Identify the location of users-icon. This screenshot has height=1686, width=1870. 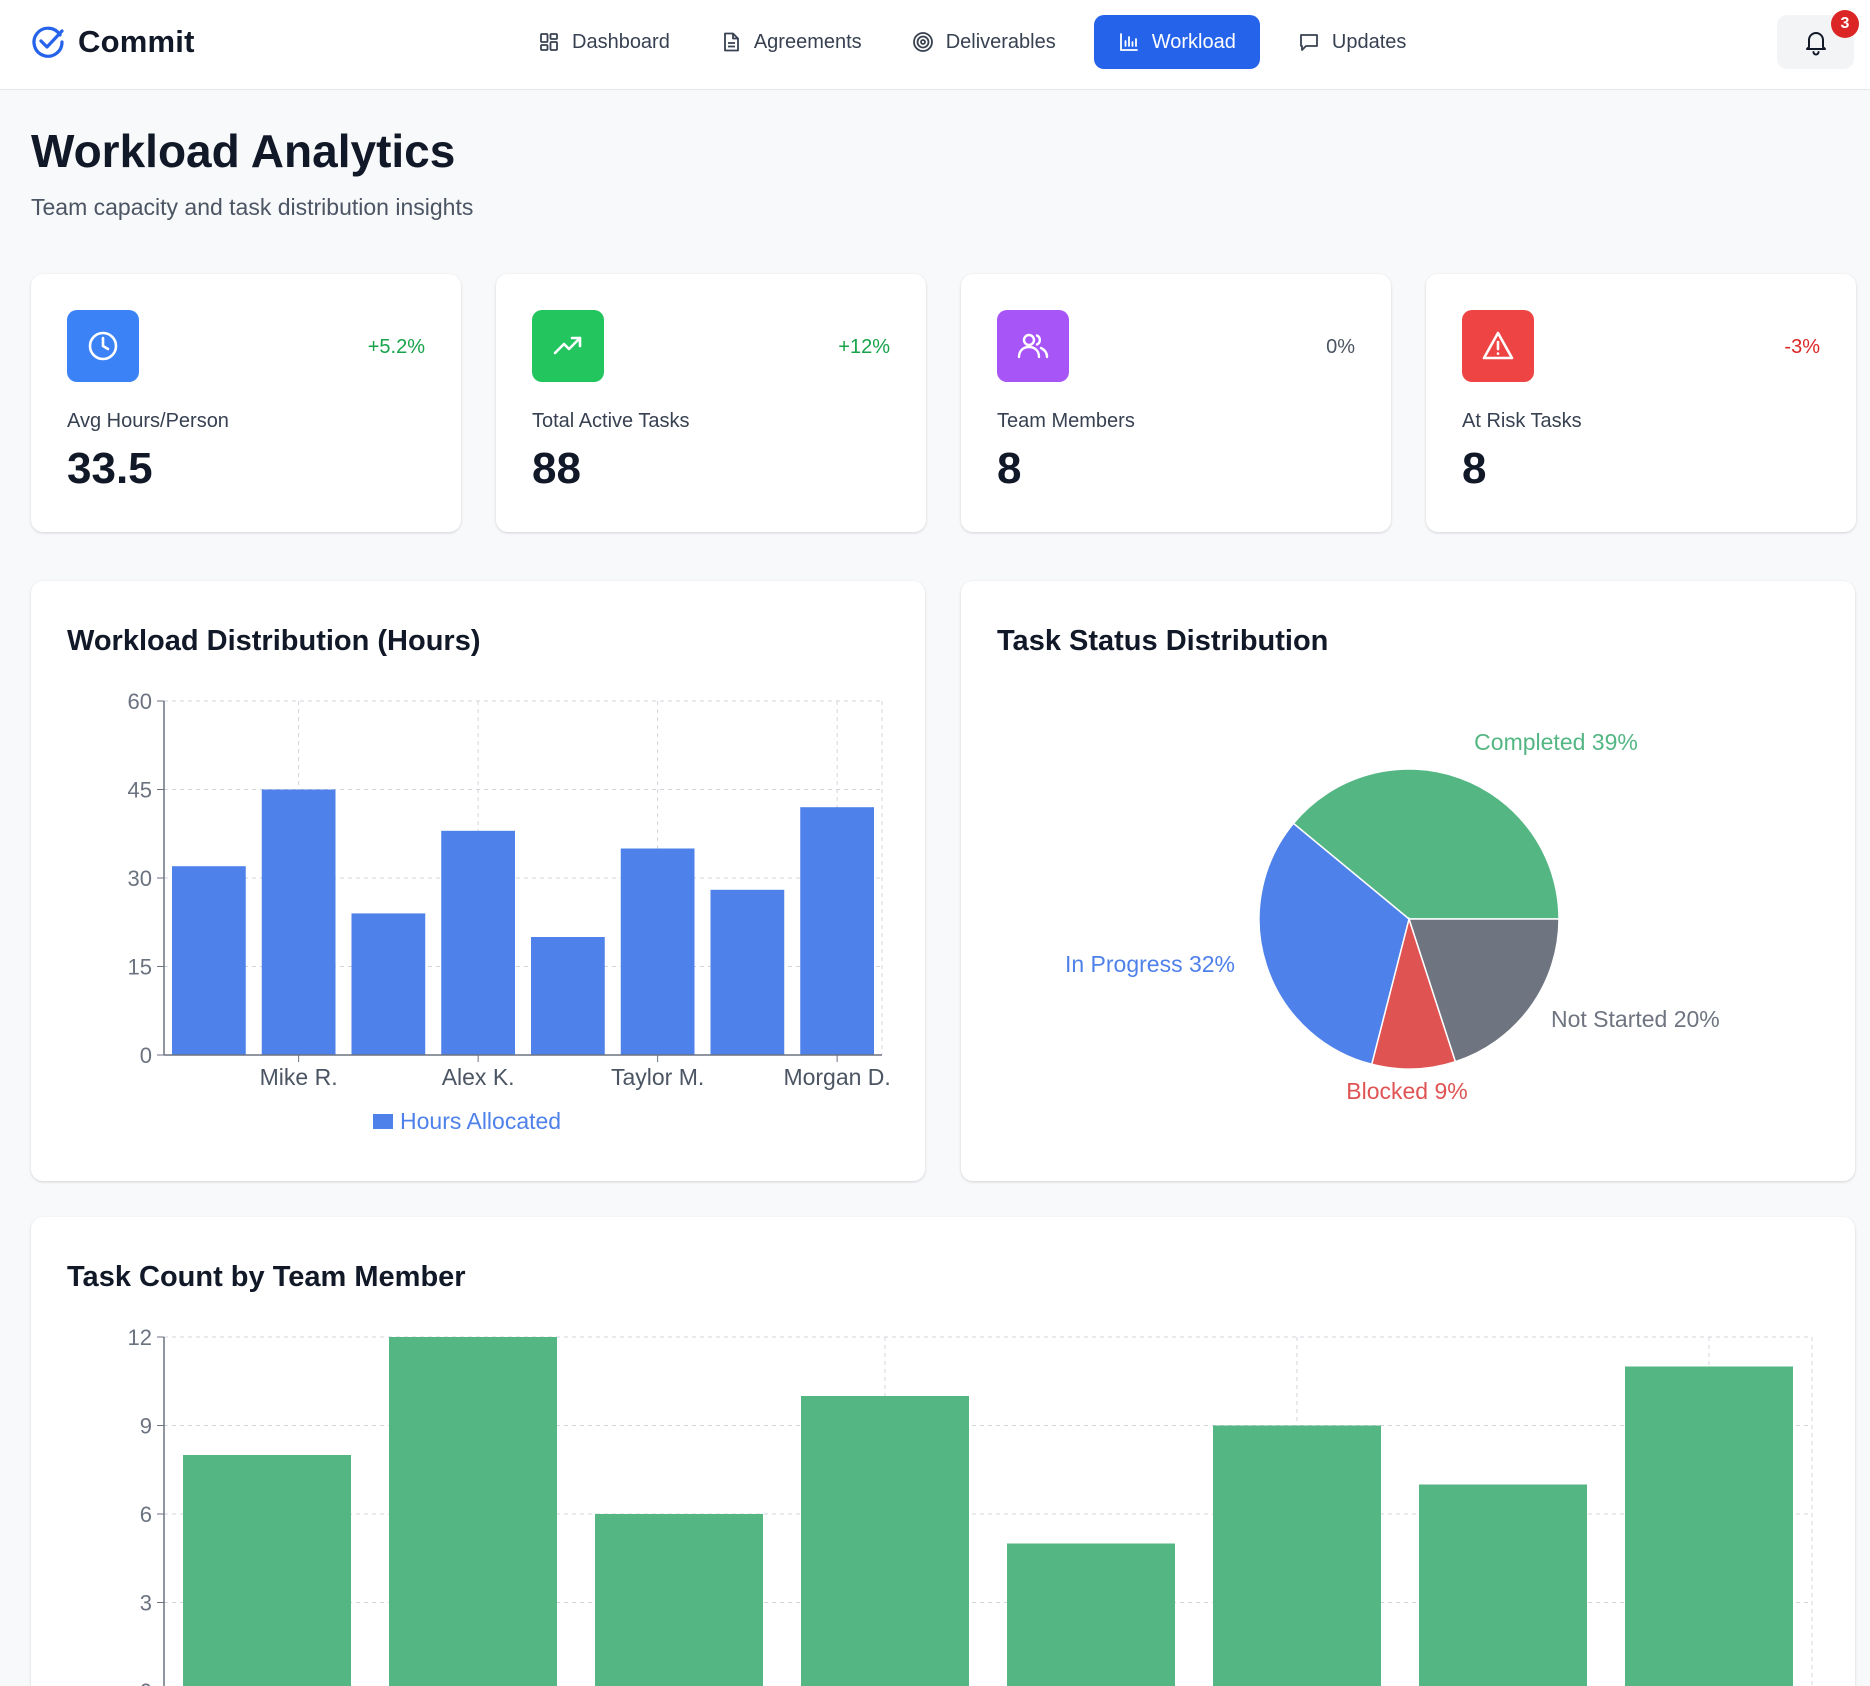
(1033, 346).